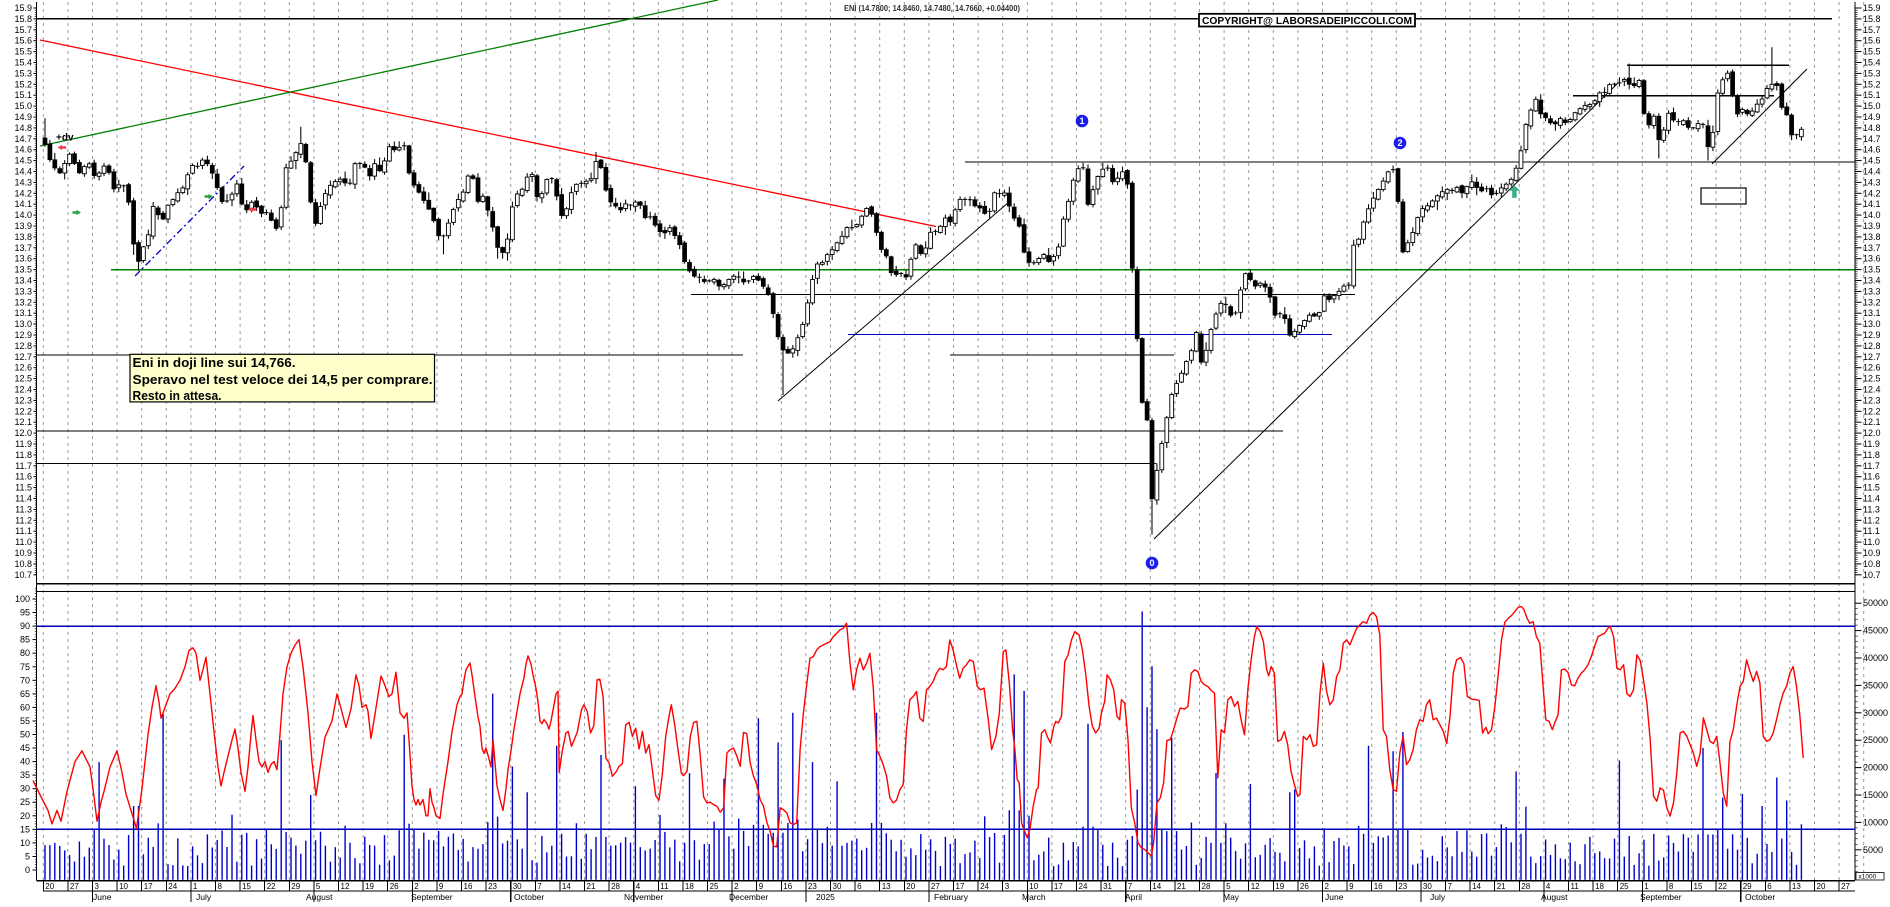 The height and width of the screenshot is (907, 1890). Describe the element at coordinates (23, 84) in the screenshot. I see `svg-text: 15.2` at that location.